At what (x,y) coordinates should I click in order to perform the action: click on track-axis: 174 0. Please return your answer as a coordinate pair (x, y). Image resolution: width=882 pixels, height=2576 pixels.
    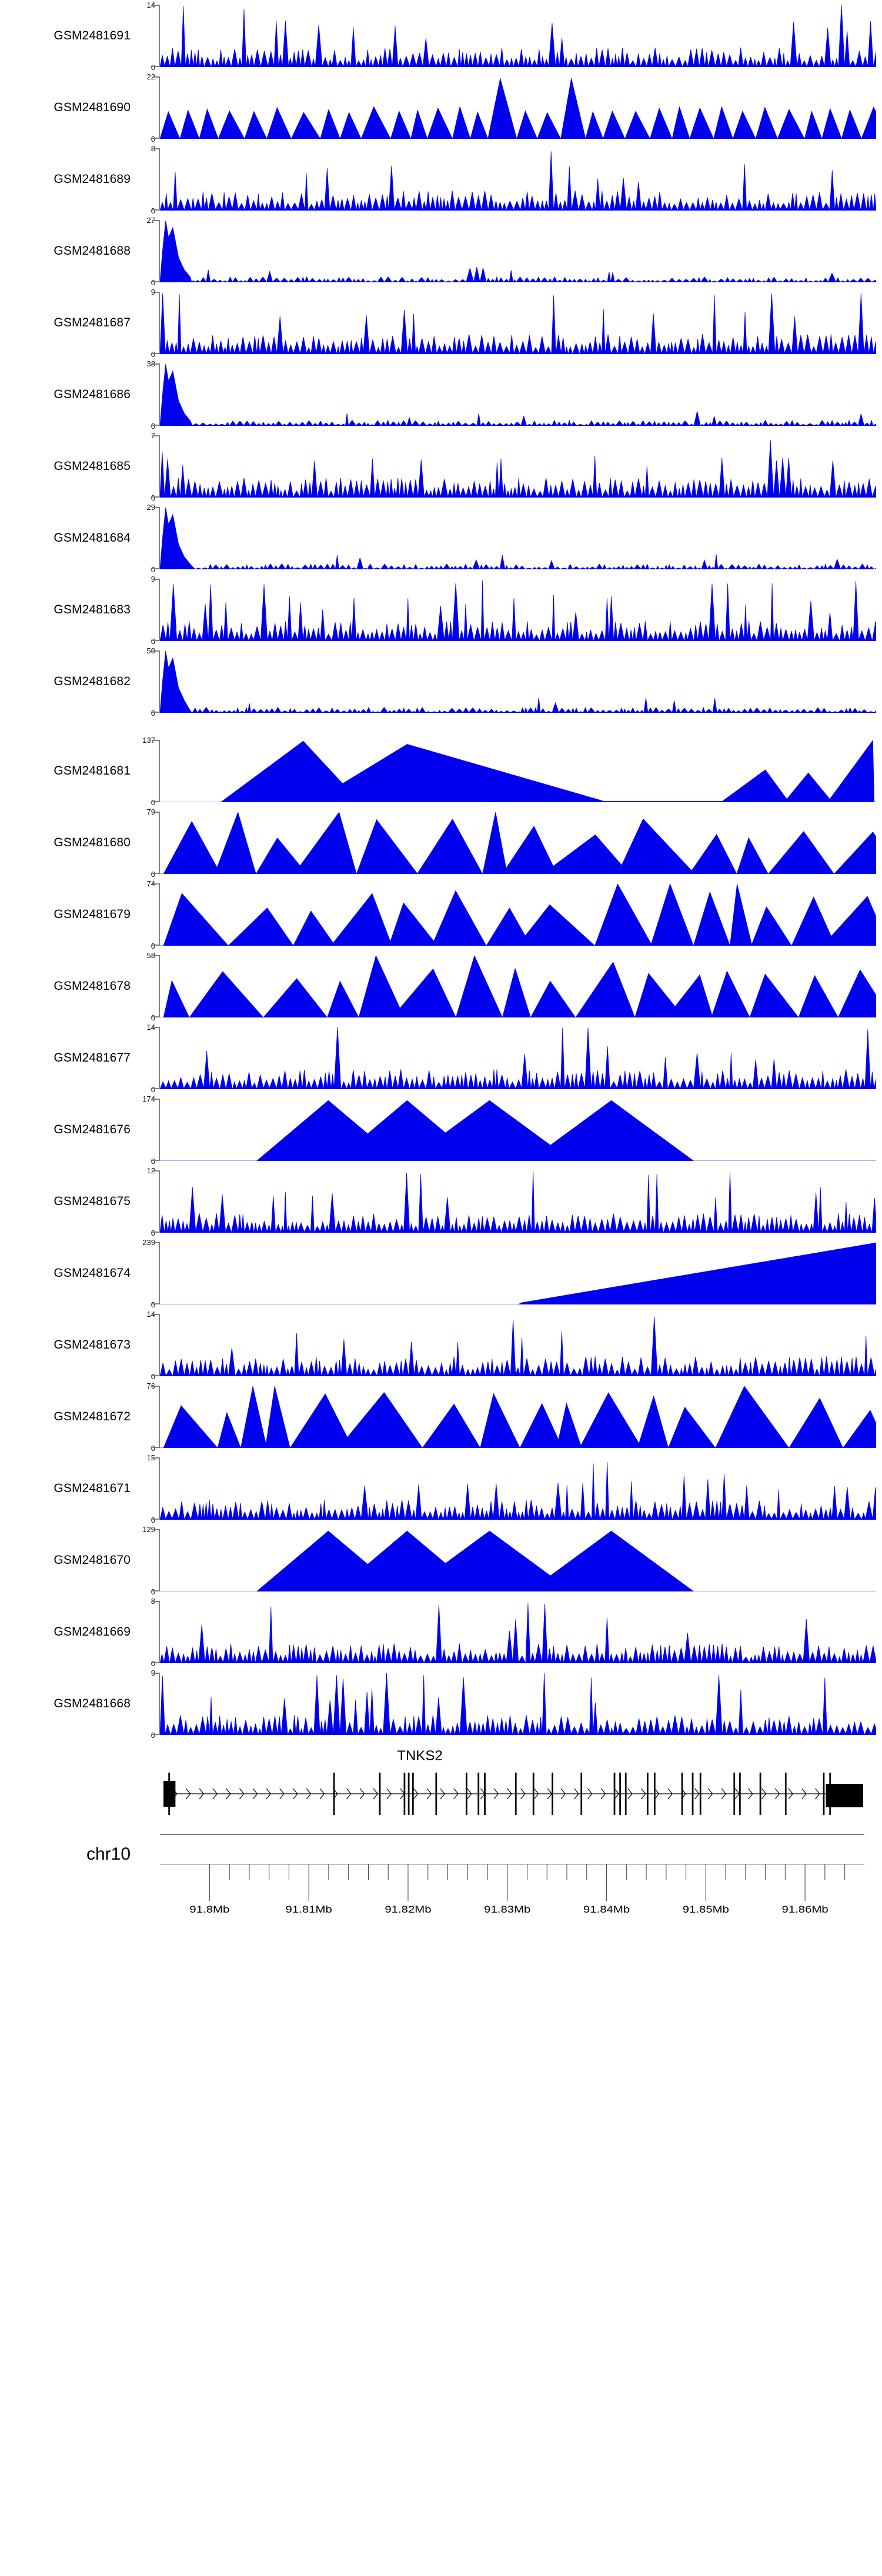
    Looking at the image, I should click on (508, 1130).